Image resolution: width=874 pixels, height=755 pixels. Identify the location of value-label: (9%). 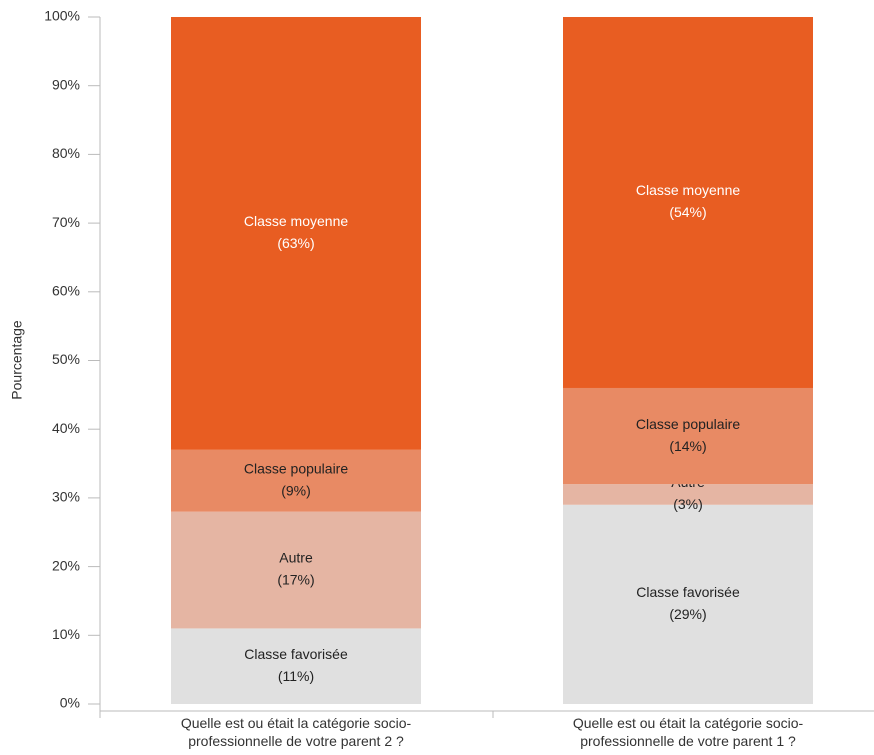
(296, 490).